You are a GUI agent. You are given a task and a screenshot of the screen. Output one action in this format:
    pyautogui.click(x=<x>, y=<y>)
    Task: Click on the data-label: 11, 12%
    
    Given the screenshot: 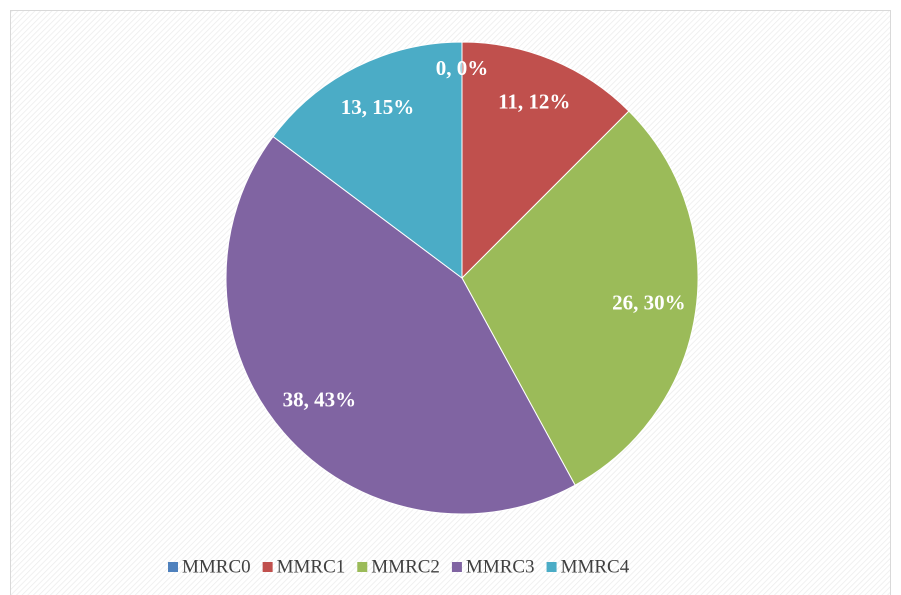 What is the action you would take?
    pyautogui.click(x=534, y=101)
    